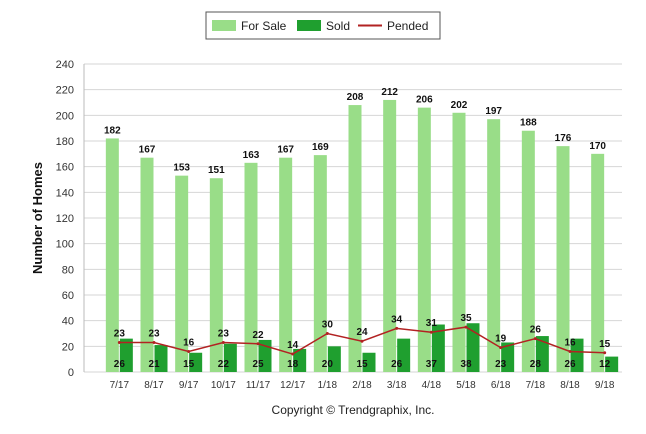 The width and height of the screenshot is (646, 434). Describe the element at coordinates (68, 322) in the screenshot. I see `y-tick-label: 40` at that location.